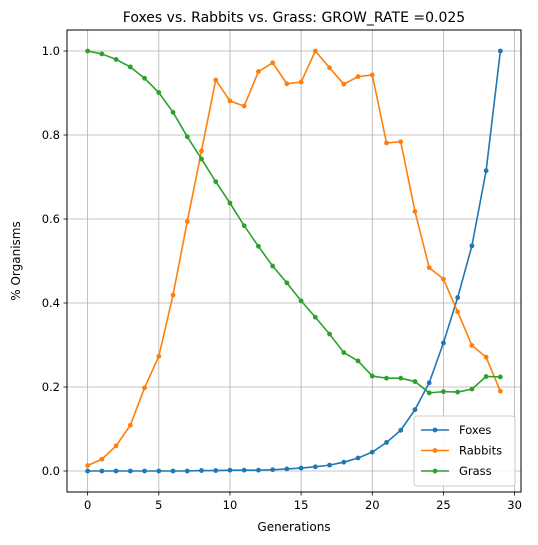  What do you see at coordinates (435, 430) in the screenshot?
I see `legend-marker-foxes` at bounding box center [435, 430].